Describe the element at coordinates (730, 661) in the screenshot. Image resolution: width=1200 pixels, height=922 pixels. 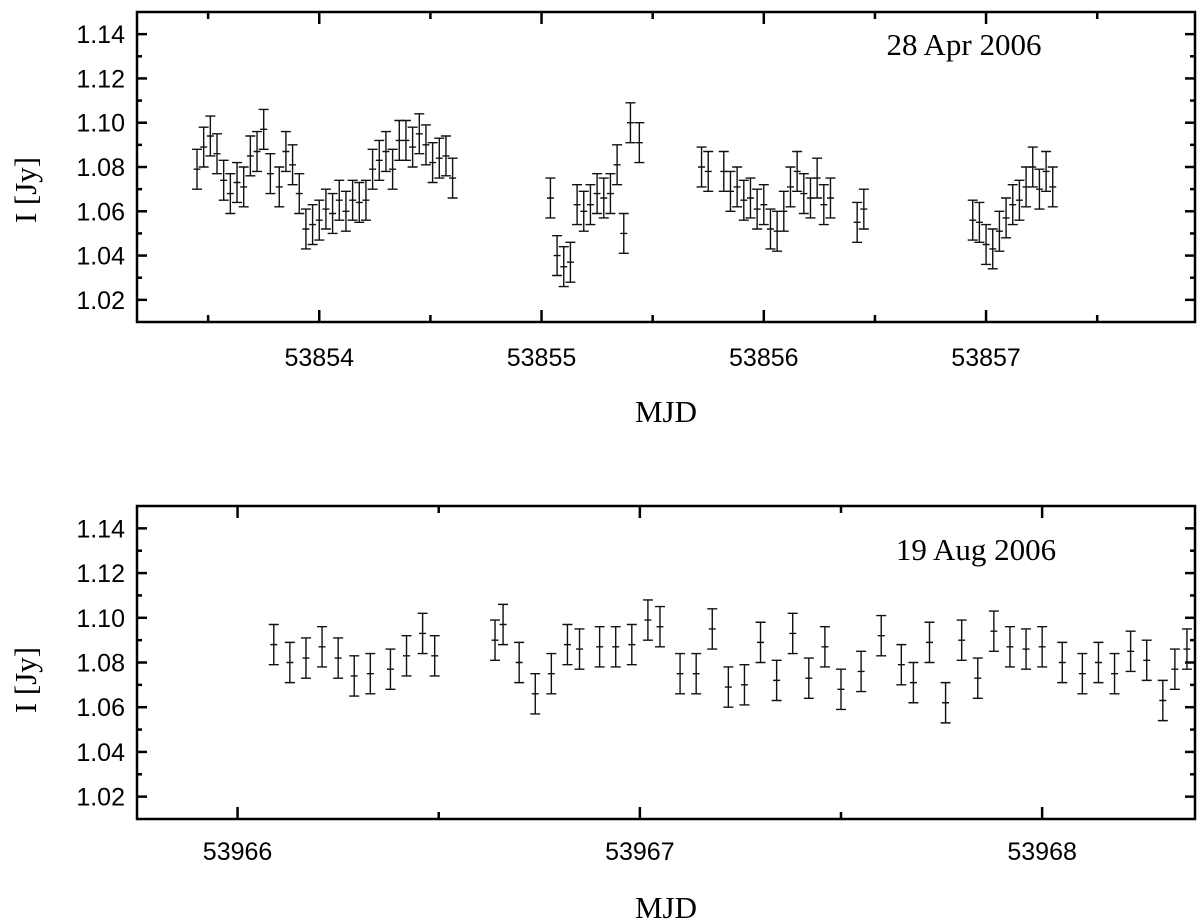
I see `data-points` at that location.